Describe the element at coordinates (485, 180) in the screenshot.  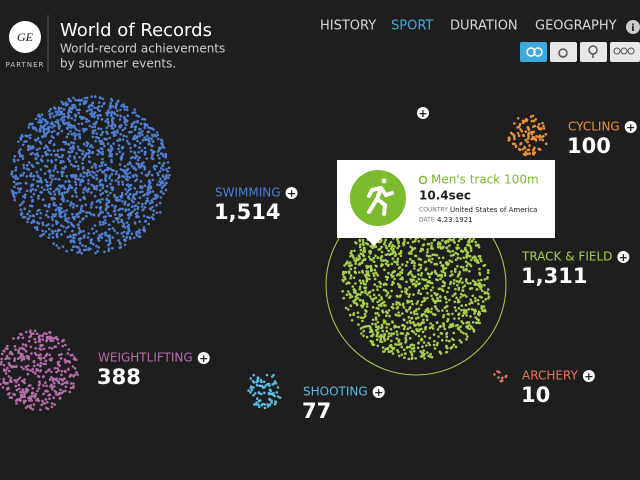
I see `event-name: Men's track 100m` at that location.